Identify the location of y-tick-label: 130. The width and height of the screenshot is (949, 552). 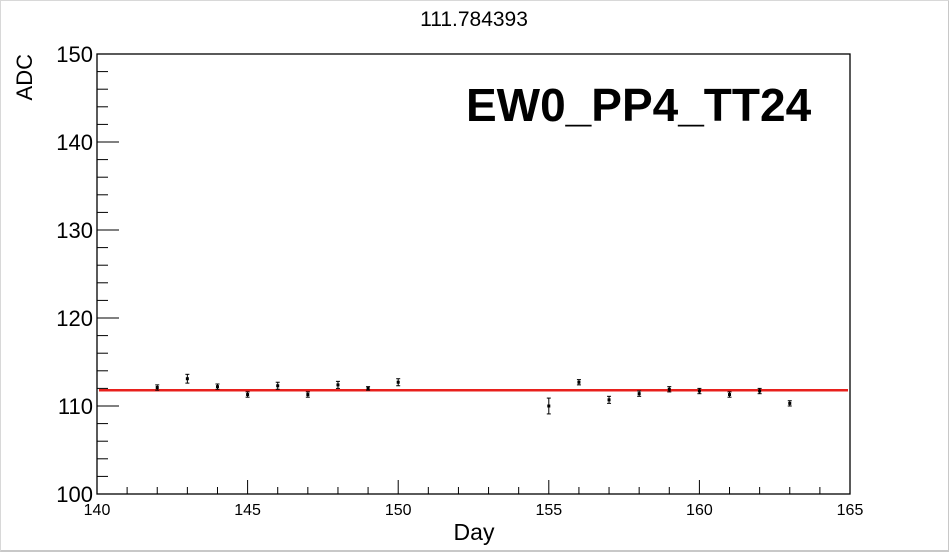
(74, 230).